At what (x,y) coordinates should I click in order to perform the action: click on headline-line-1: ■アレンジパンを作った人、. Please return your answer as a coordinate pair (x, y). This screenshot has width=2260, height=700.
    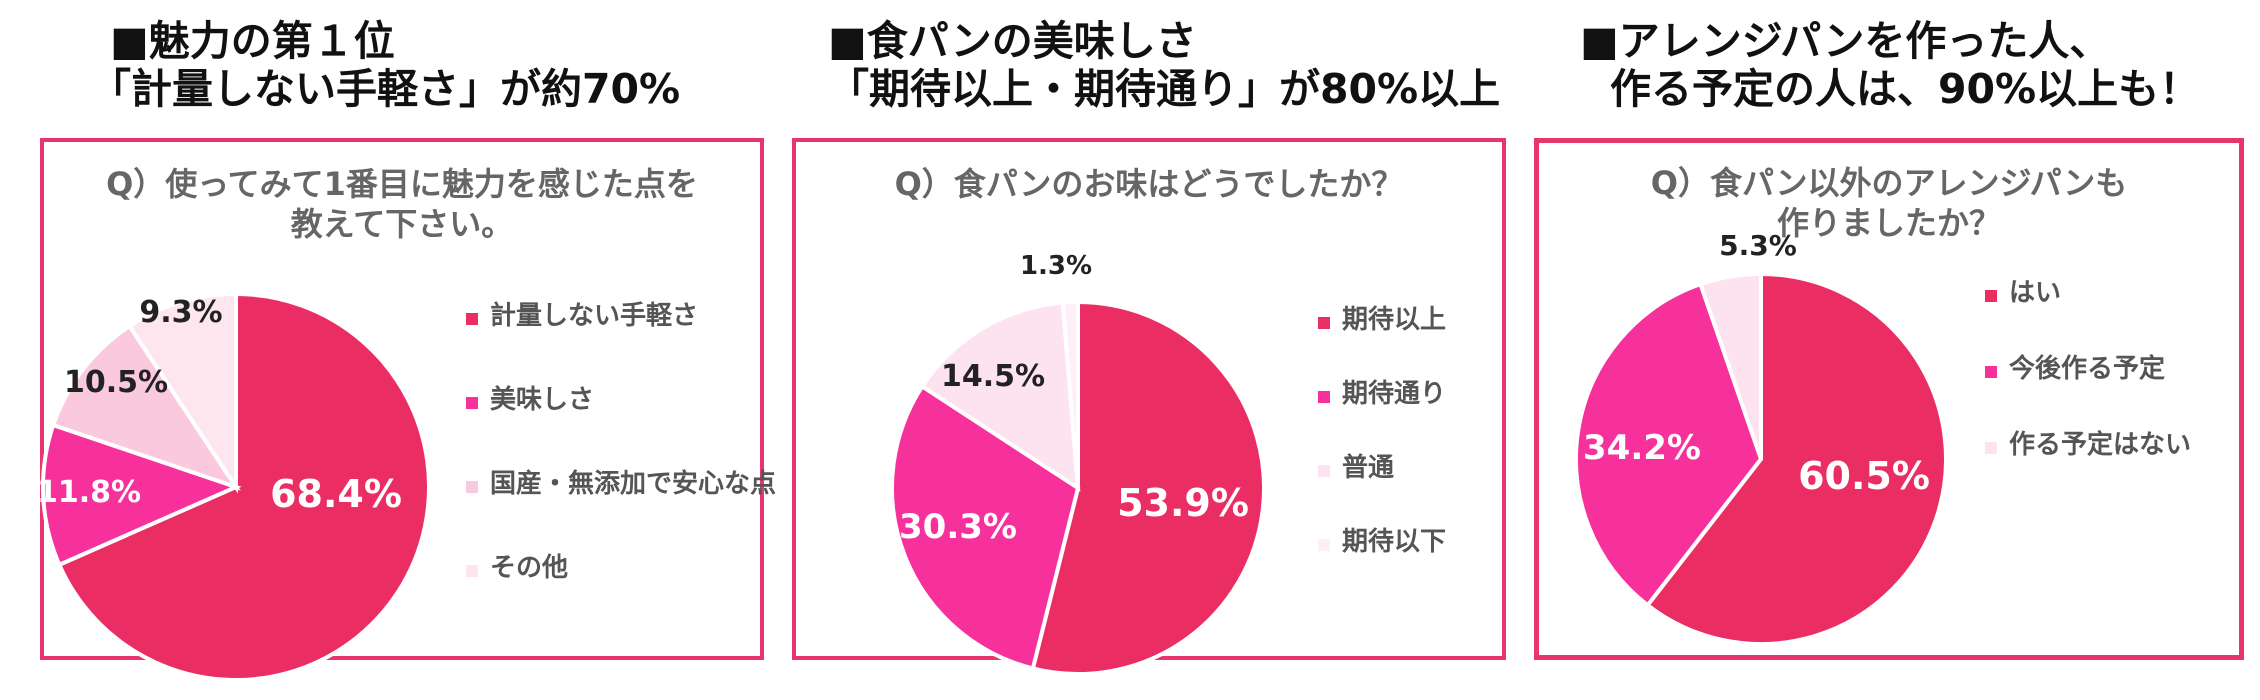
    Looking at the image, I should click on (1845, 41).